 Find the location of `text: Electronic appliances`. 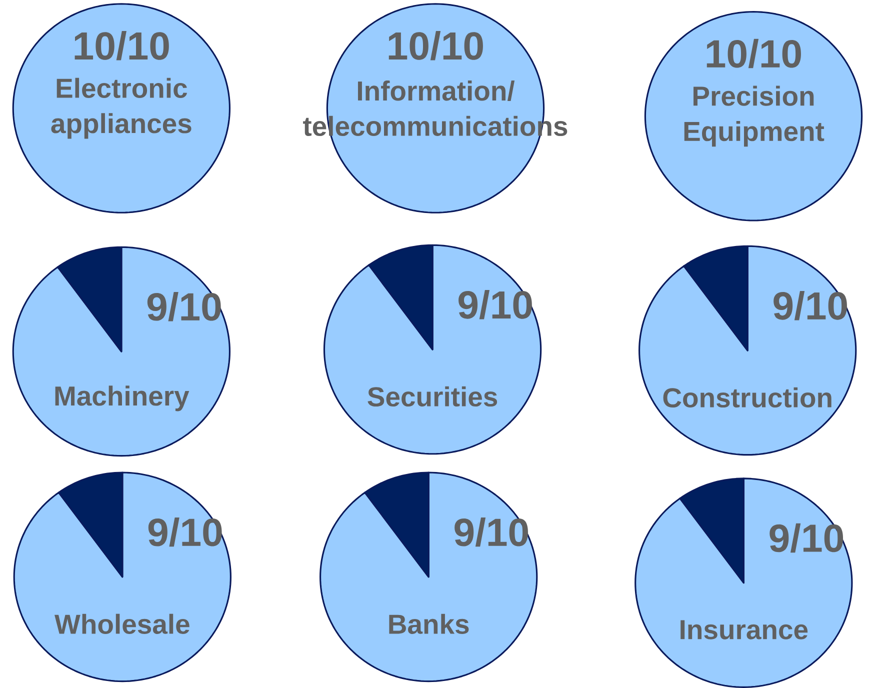

text: Electronic appliances is located at coordinates (121, 108).